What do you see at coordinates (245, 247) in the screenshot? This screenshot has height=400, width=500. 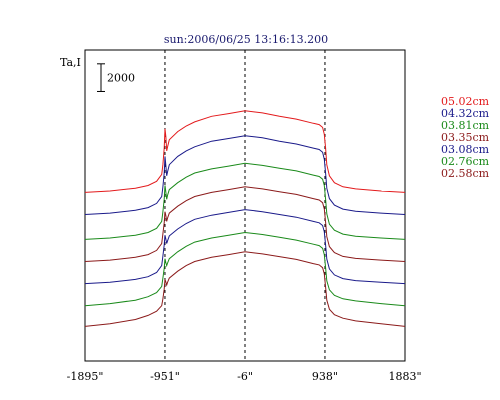 I see `series-line-03.08cm` at bounding box center [245, 247].